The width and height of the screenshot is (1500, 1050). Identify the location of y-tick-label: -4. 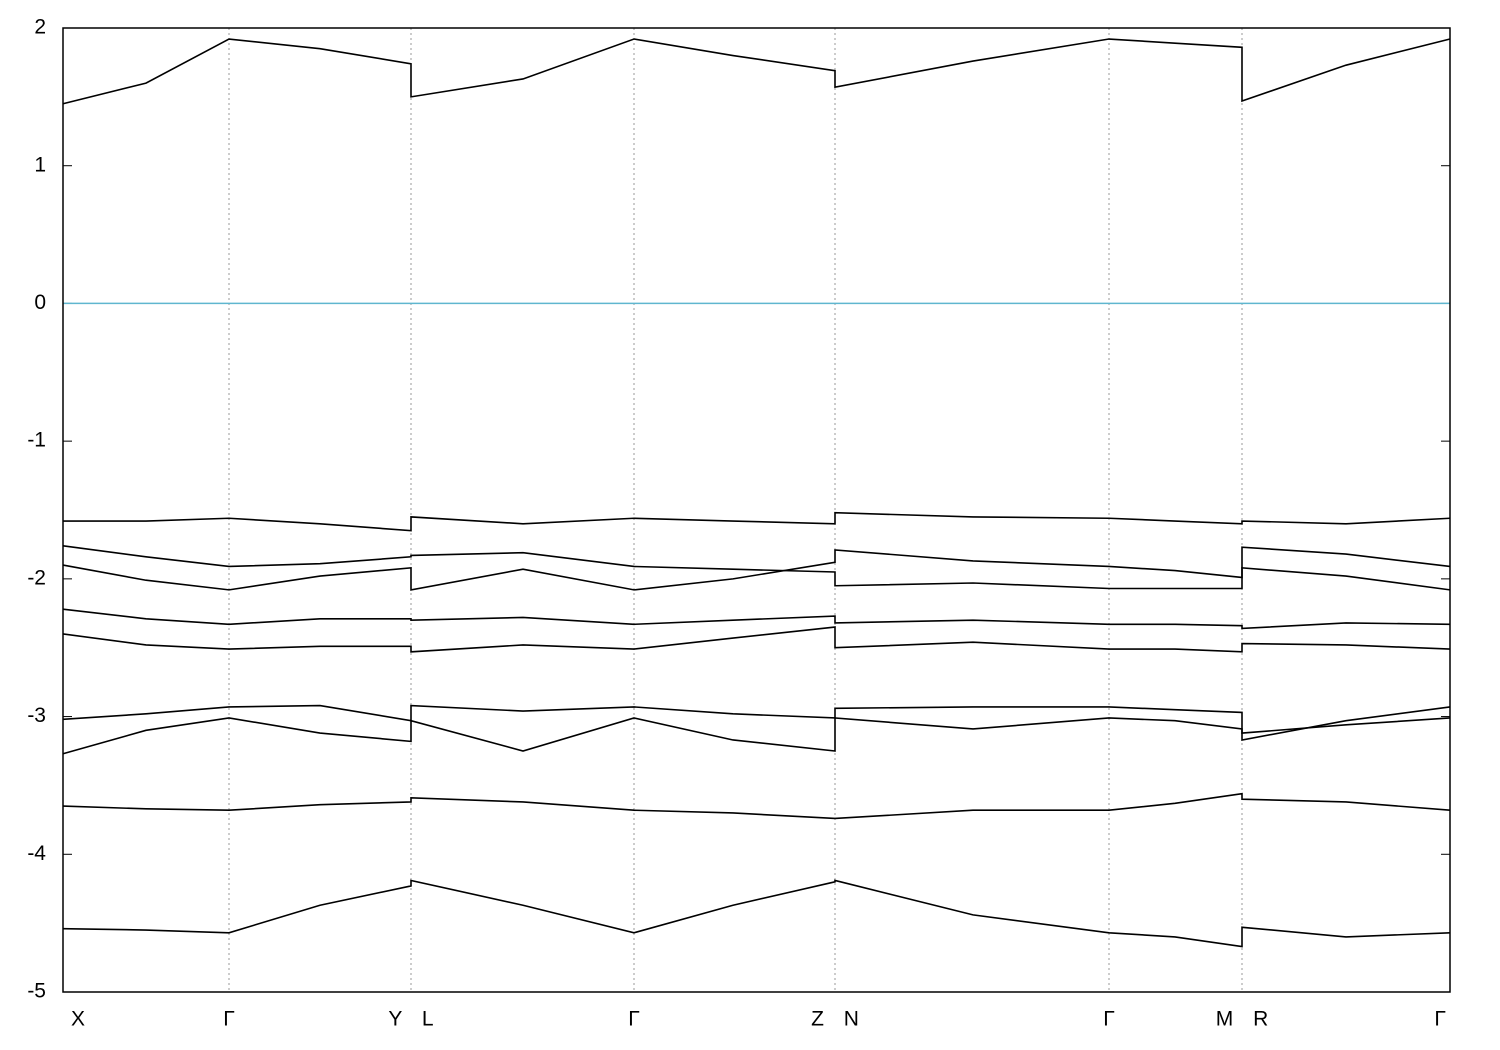
(36, 853).